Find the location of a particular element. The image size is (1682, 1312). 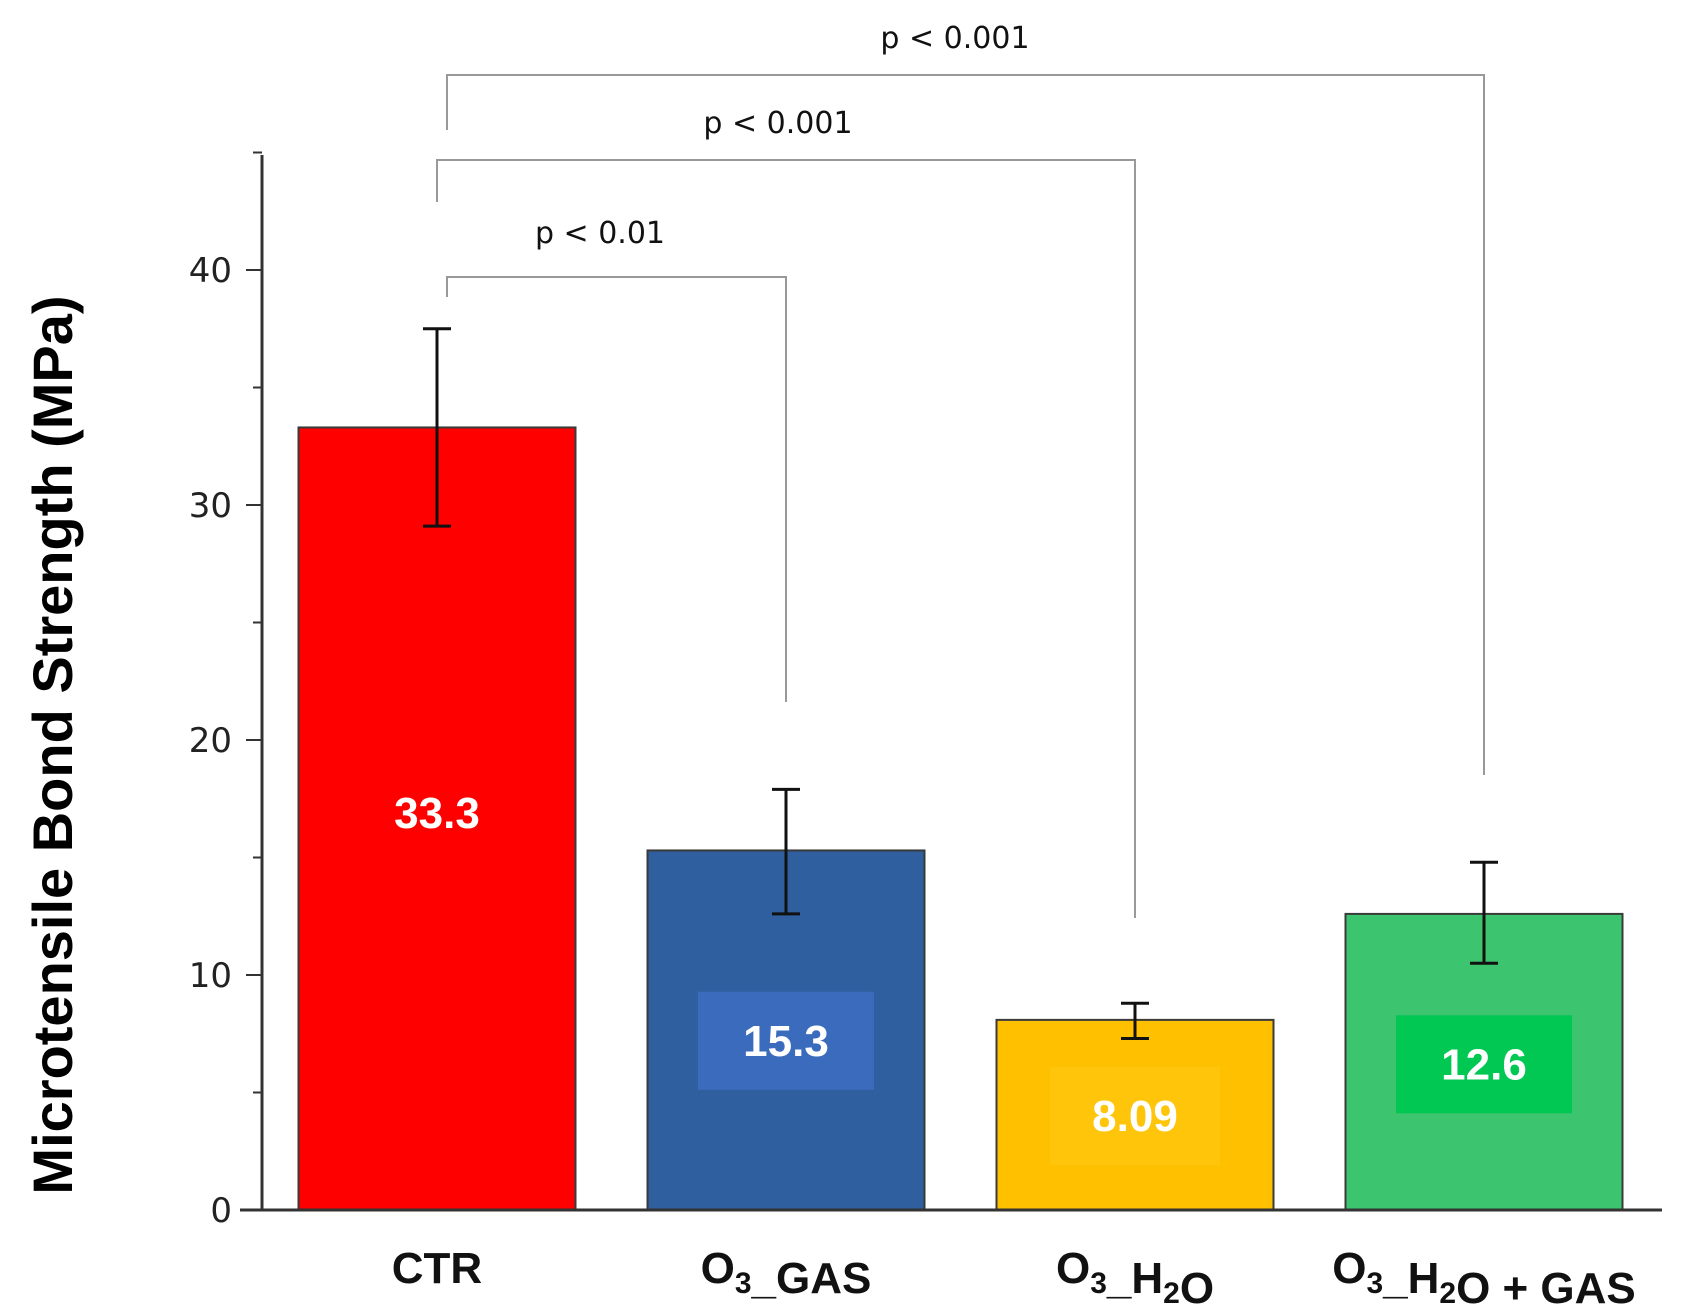

y-axis-title: Microtensile Bond Strength (MPa) is located at coordinates (52, 744).